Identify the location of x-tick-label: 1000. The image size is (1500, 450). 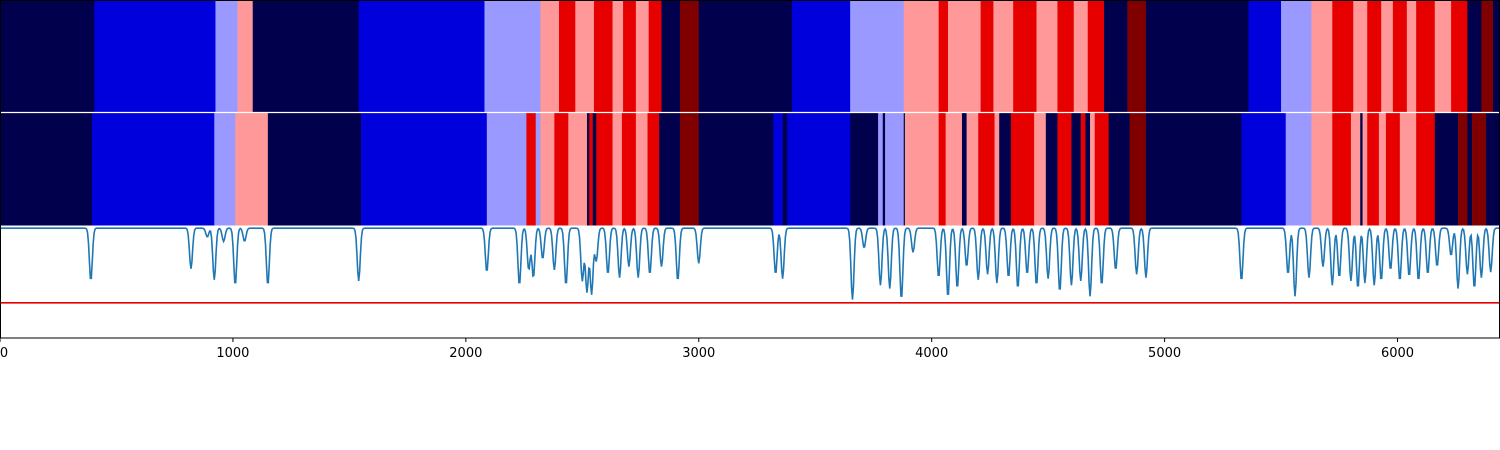
(232, 353).